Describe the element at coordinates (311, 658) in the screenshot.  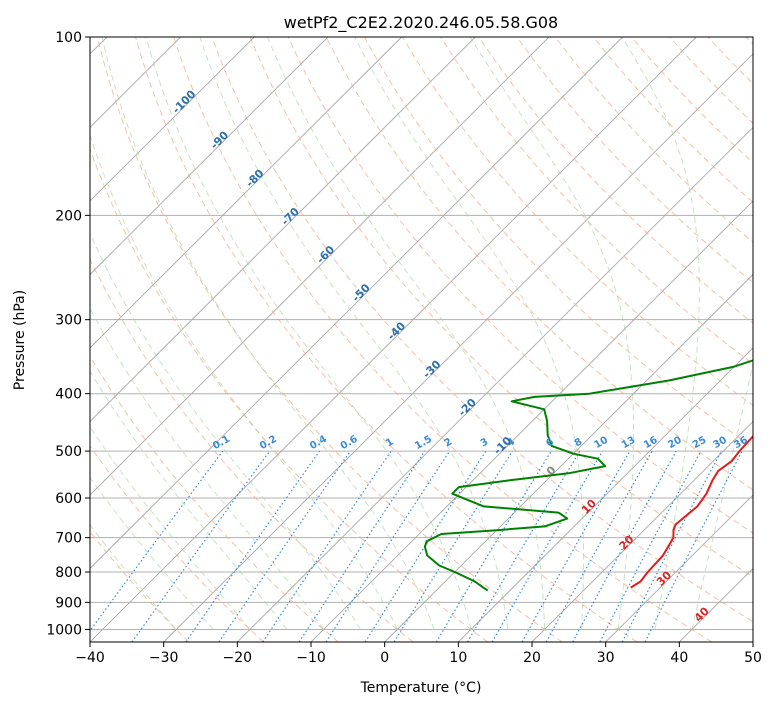
I see `x-tick-label: −10` at that location.